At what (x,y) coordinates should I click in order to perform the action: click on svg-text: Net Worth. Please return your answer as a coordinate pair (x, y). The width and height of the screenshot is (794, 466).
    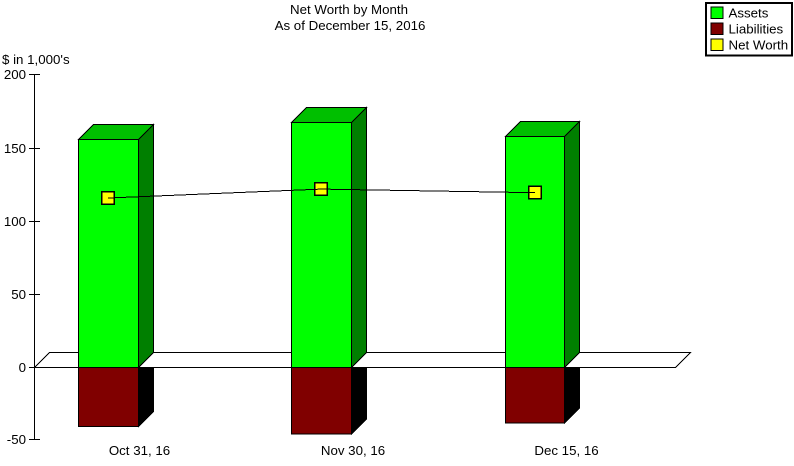
    Looking at the image, I should click on (759, 45).